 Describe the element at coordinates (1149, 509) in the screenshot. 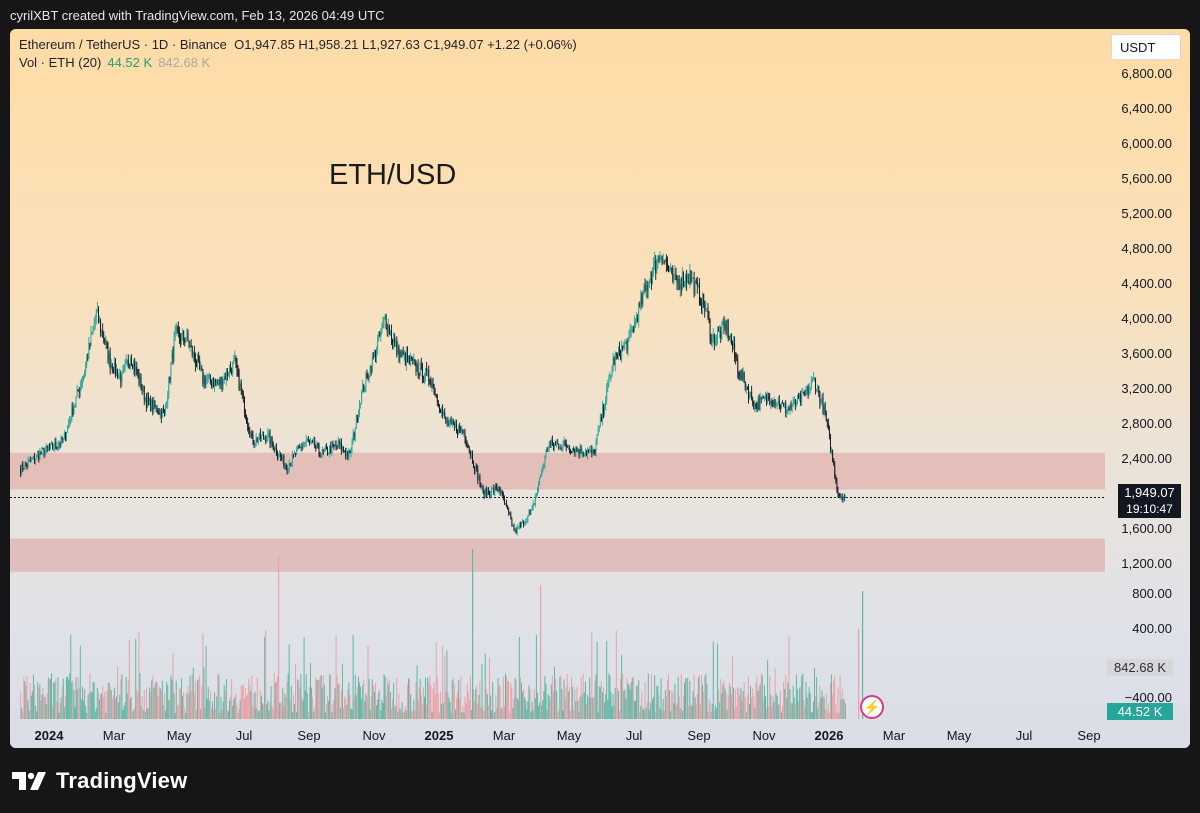

I see `bar-countdown: 19:10:47` at that location.